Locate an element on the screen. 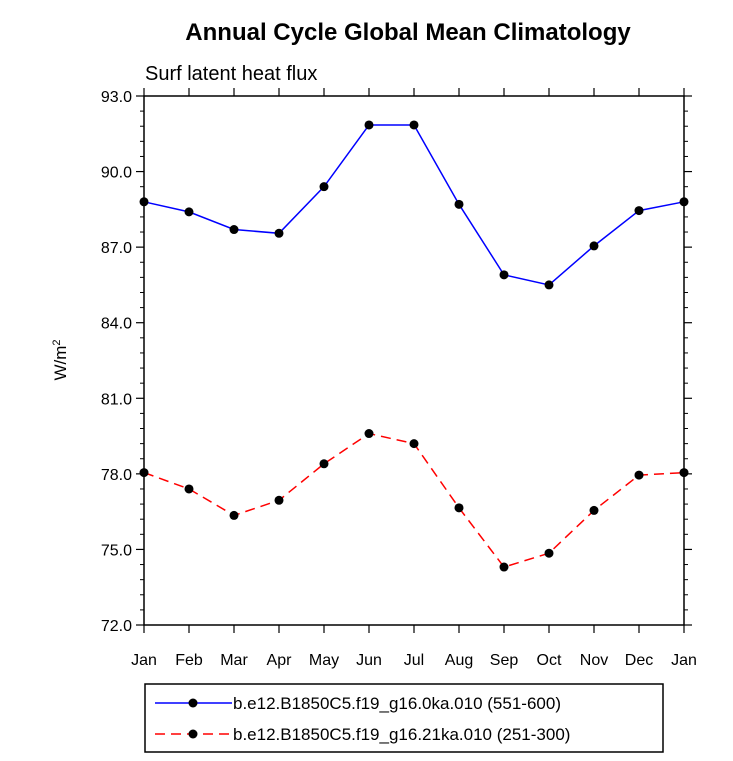 The image size is (733, 761). x-tick-label: Nov is located at coordinates (594, 660).